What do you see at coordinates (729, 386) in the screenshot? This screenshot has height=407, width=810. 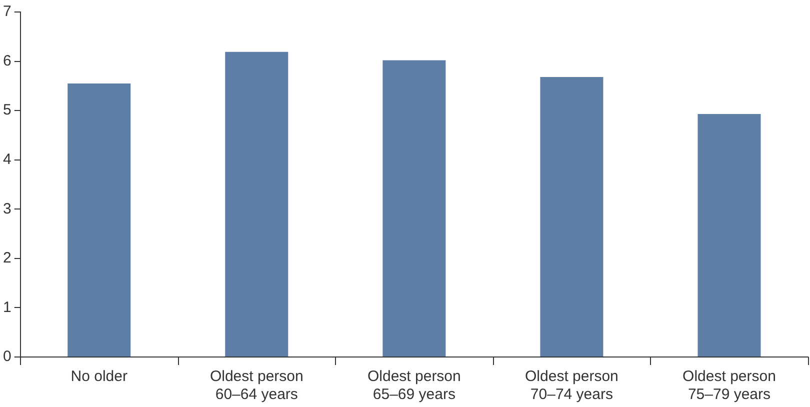 I see `x-tick-label: Oldest person 75–79 years` at bounding box center [729, 386].